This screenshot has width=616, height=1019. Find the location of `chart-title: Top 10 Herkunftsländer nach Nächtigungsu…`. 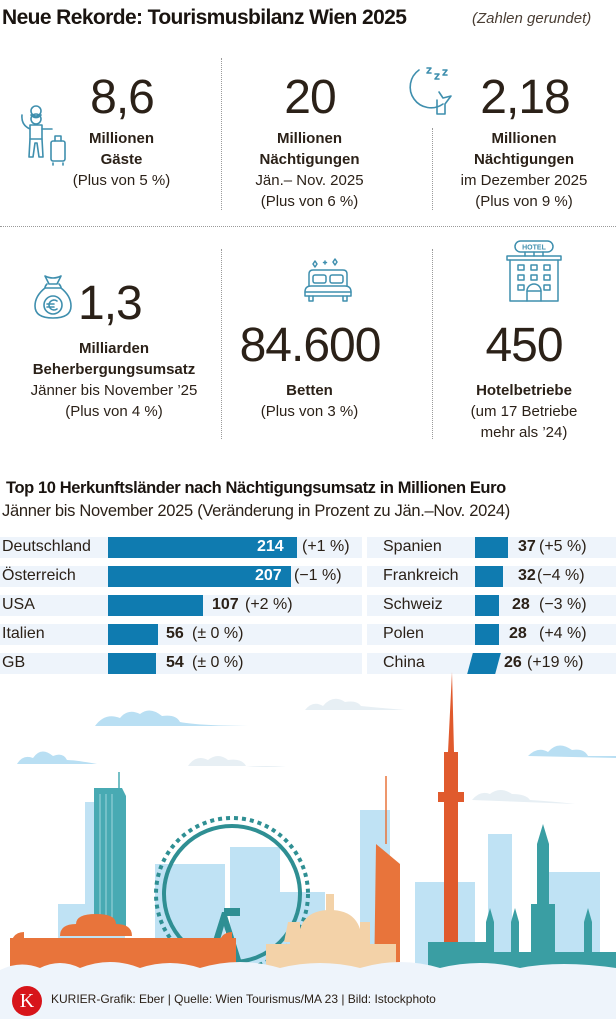

chart-title: Top 10 Herkunftsländer nach Nächtigungsu… is located at coordinates (256, 488).